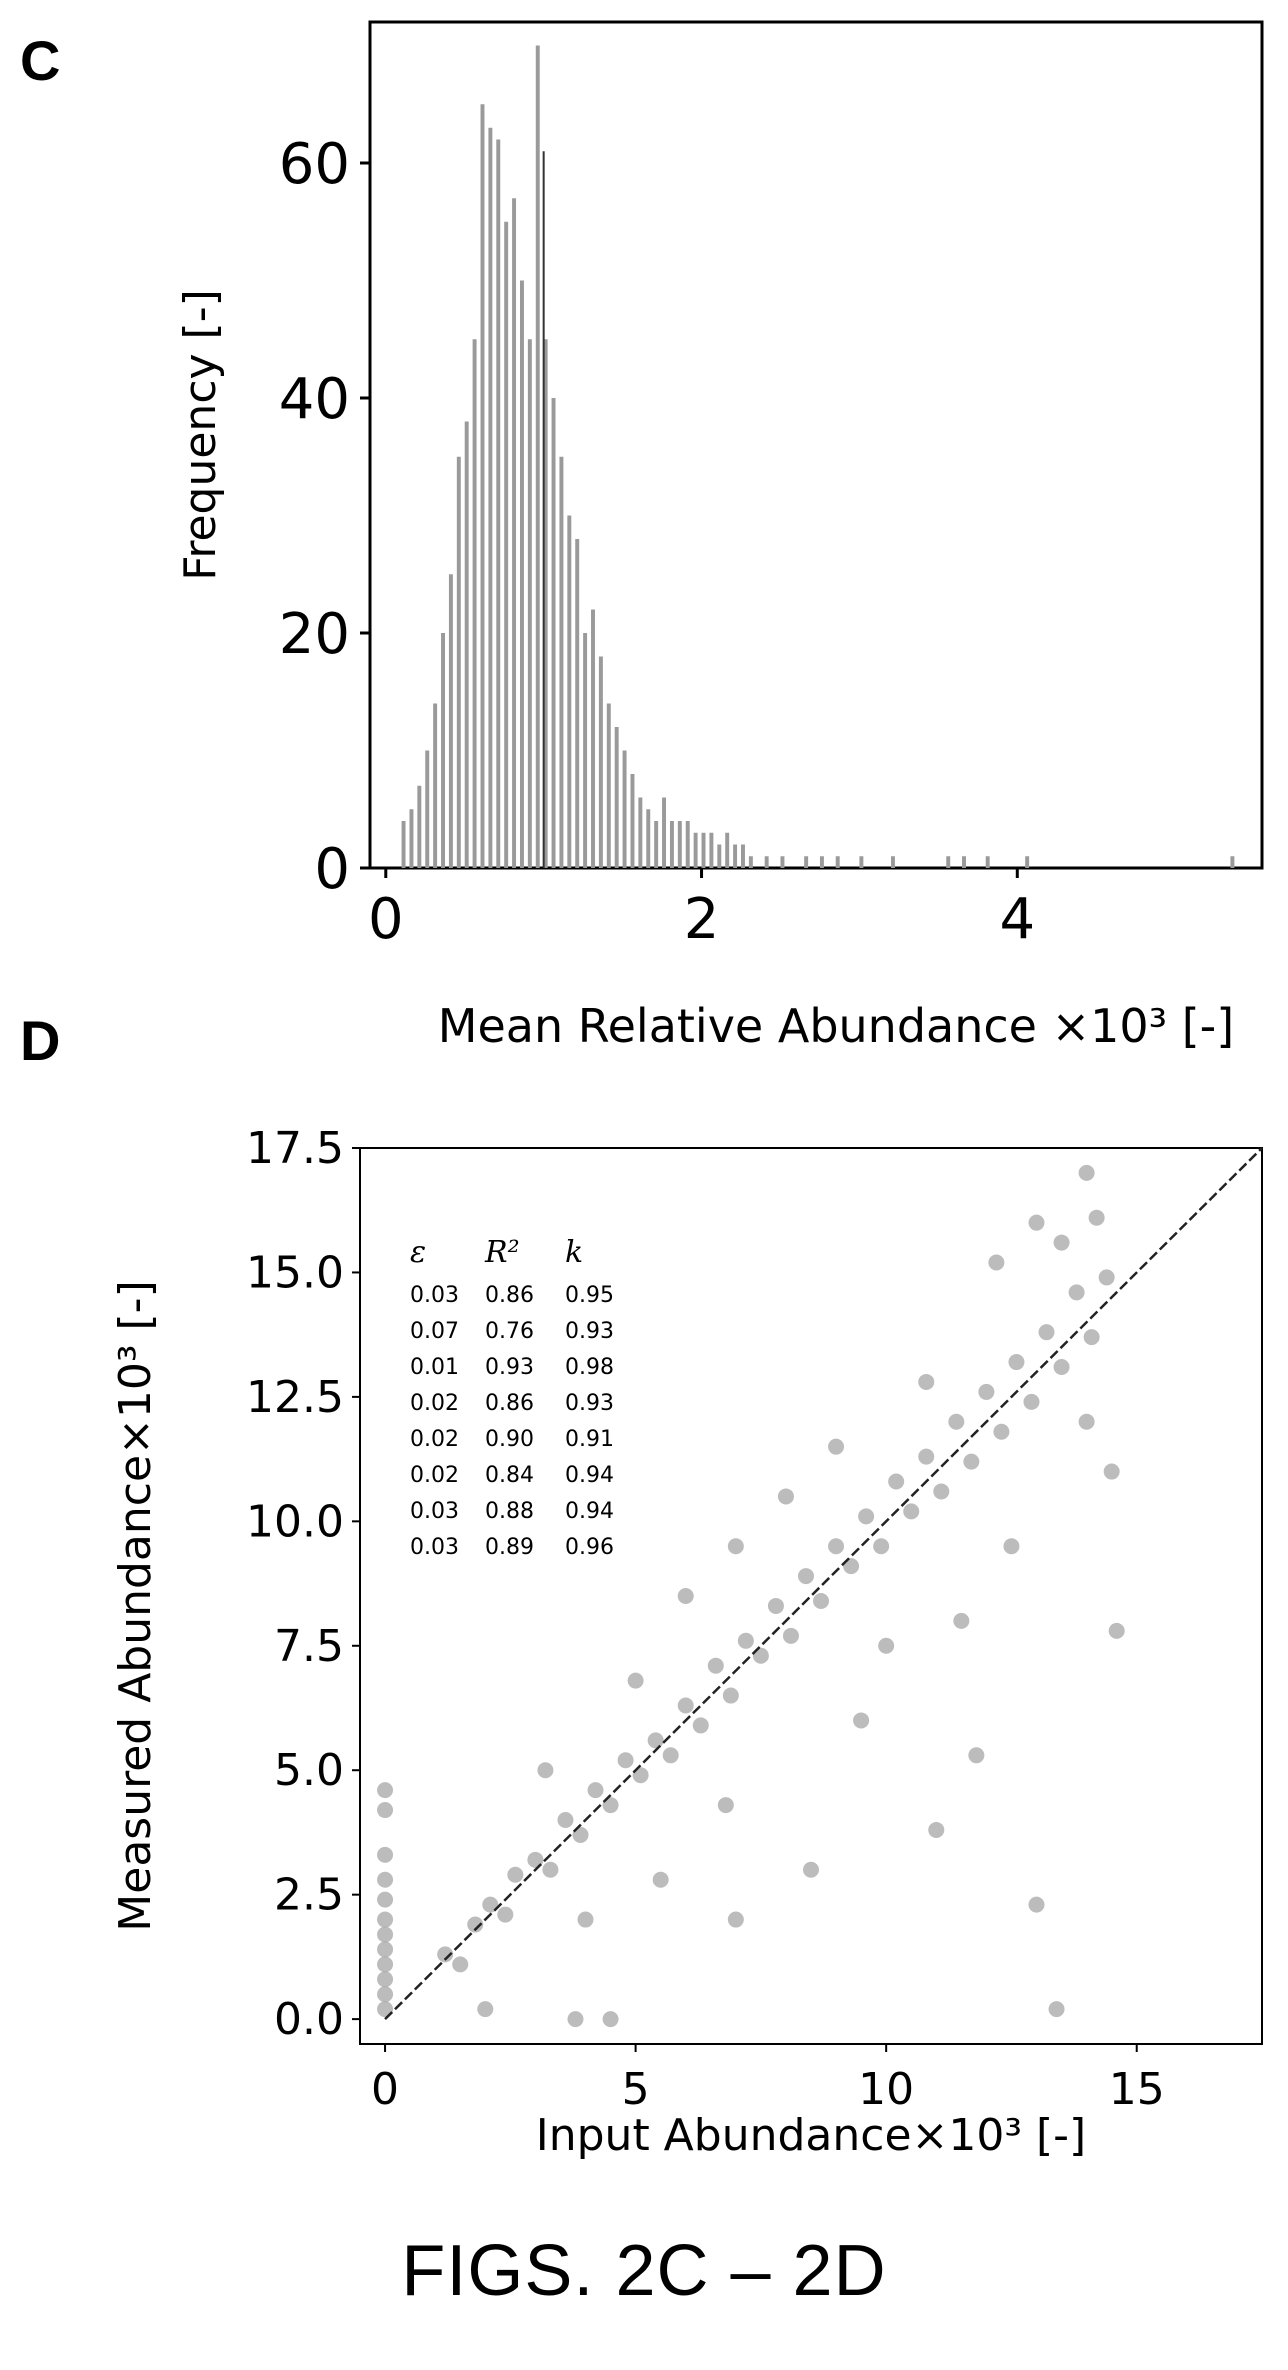  I want to click on y-tick-label: 40, so click(314, 399).